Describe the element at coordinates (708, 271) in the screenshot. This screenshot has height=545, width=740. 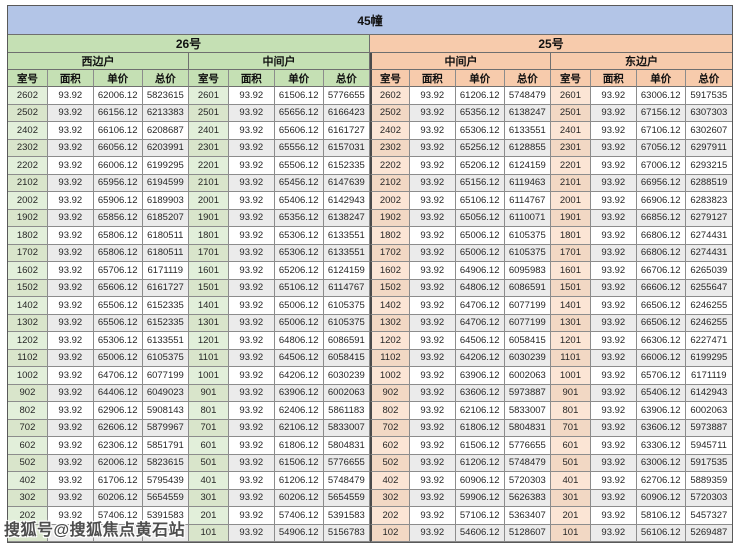
I see `cell-total: 6265039` at that location.